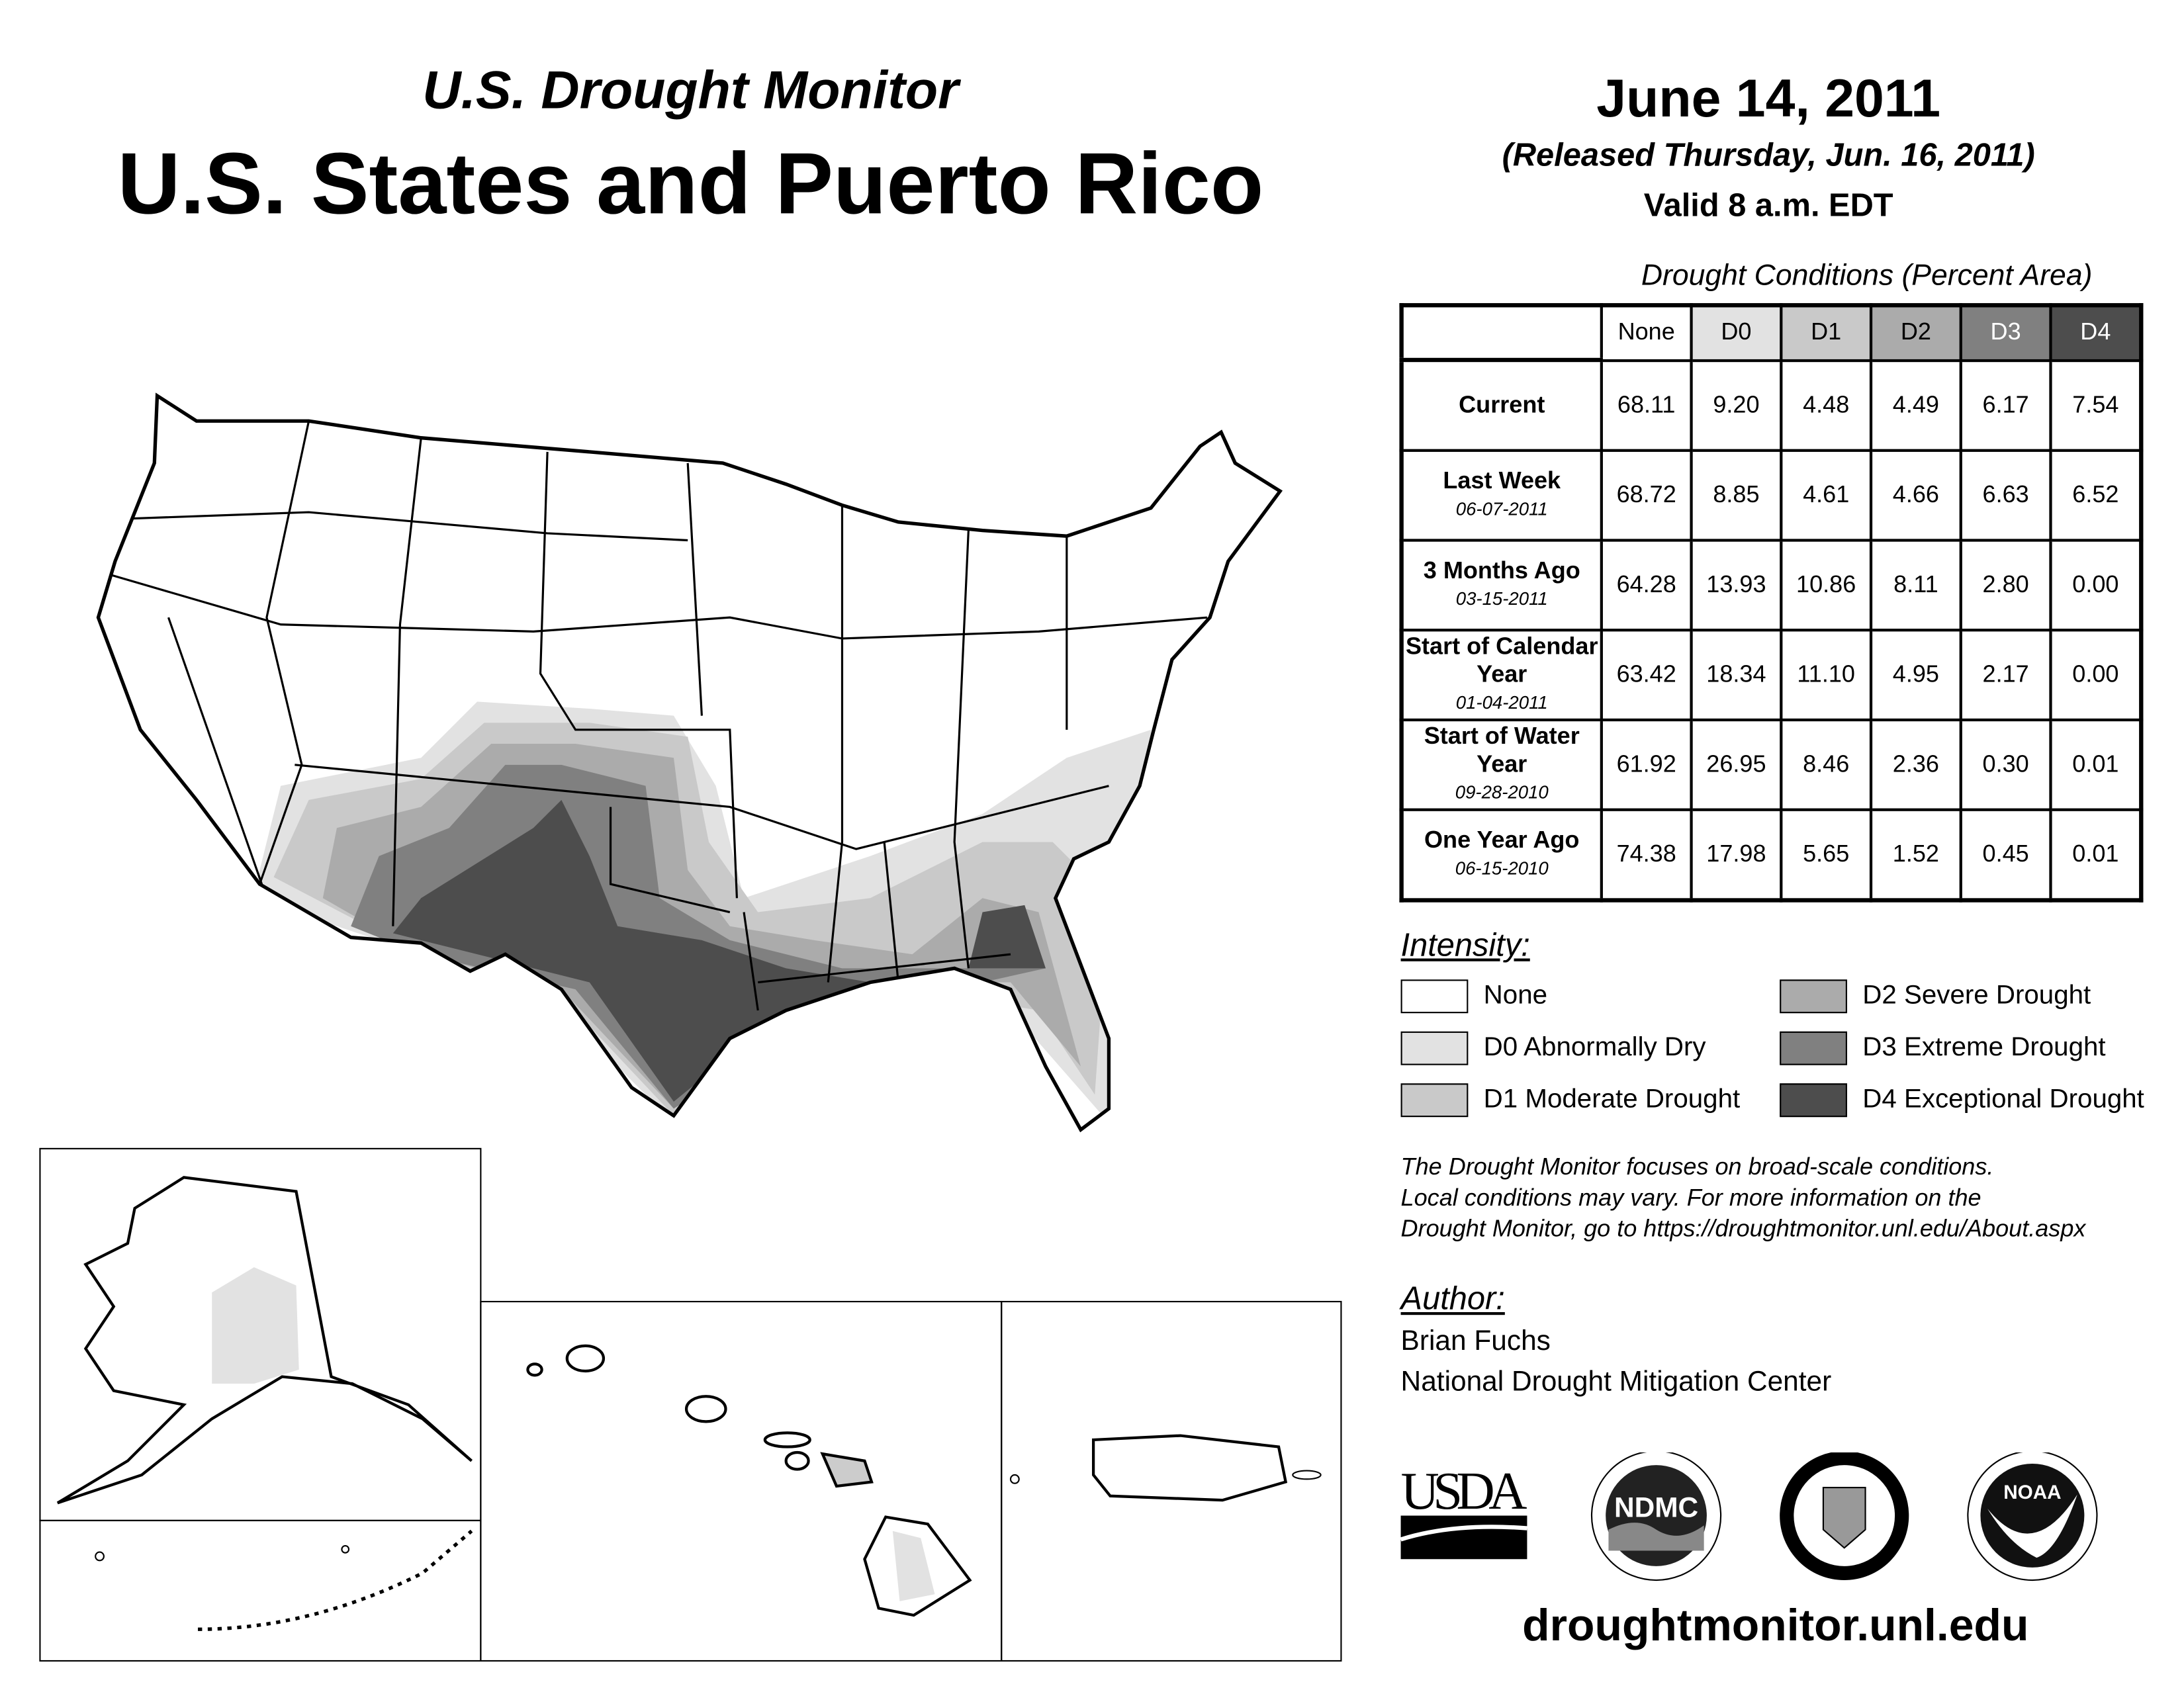 This screenshot has width=2184, height=1688. Describe the element at coordinates (1616, 1382) in the screenshot. I see `author-org: National Drought Mitigation Center` at that location.